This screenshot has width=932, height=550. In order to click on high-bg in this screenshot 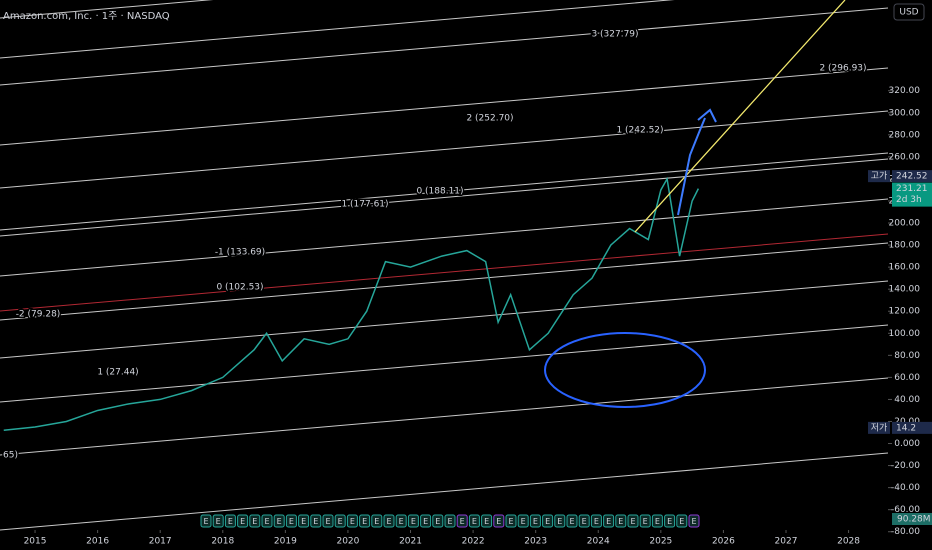, I will do `click(912, 176)`.